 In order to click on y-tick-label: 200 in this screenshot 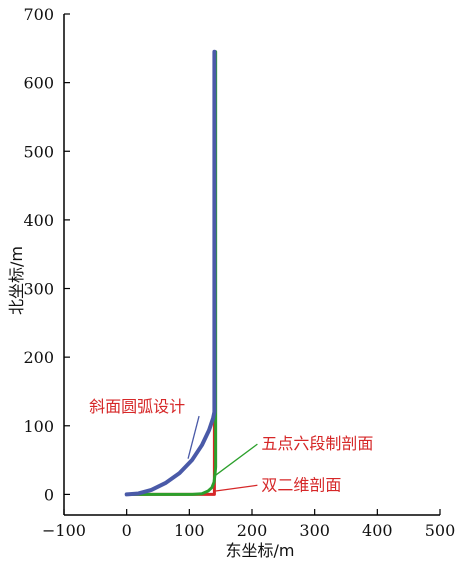, I will do `click(38, 357)`.